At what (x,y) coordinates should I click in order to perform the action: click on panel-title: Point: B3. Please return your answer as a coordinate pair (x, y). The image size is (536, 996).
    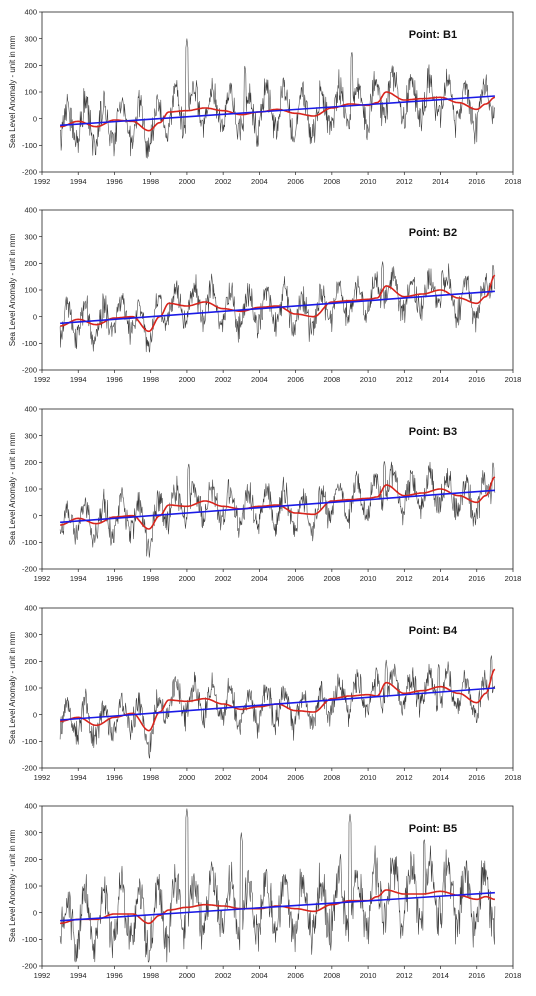
    Looking at the image, I should click on (433, 432).